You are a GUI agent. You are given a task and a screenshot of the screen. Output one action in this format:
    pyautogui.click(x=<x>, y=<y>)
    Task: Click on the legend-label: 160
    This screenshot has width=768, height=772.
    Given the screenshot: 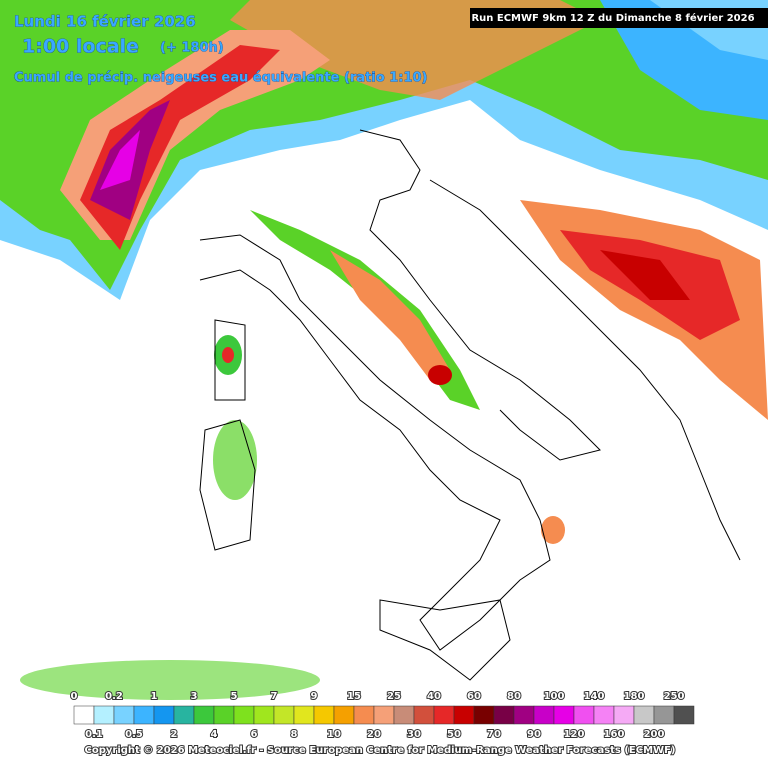 What is the action you would take?
    pyautogui.click(x=614, y=734)
    